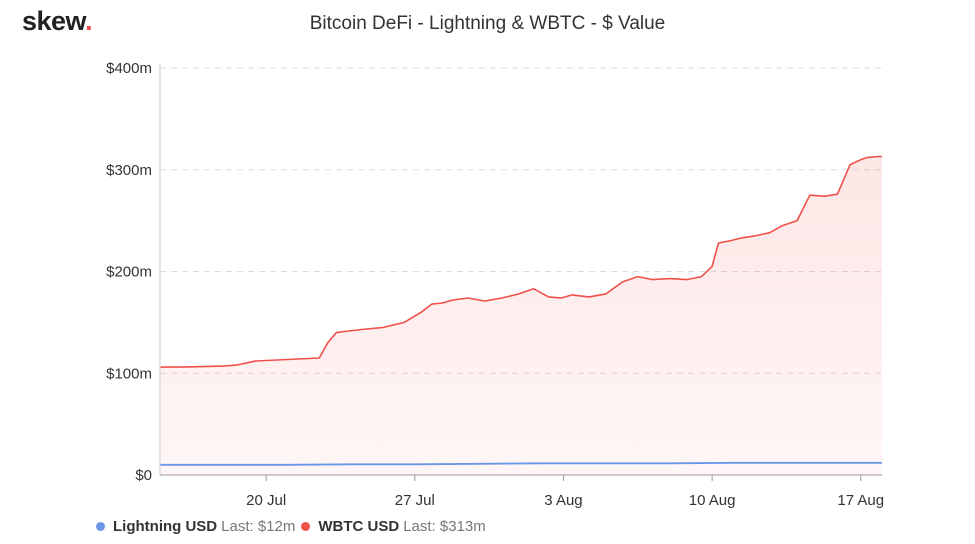 The height and width of the screenshot is (544, 975). What do you see at coordinates (258, 526) in the screenshot?
I see `legend-last-lightning: Last: $12m` at bounding box center [258, 526].